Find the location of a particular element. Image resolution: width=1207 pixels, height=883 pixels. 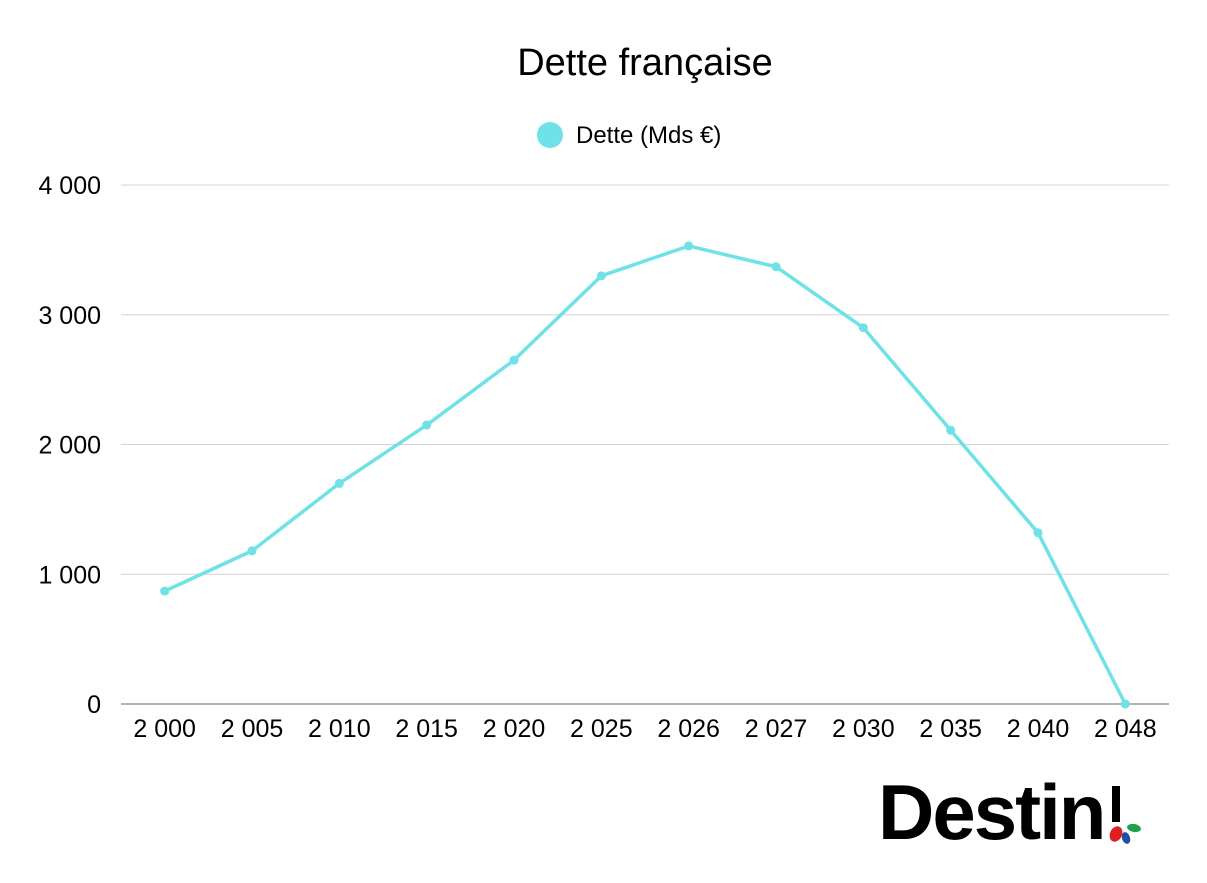

legend: Dette (Mds €) is located at coordinates (629, 135).